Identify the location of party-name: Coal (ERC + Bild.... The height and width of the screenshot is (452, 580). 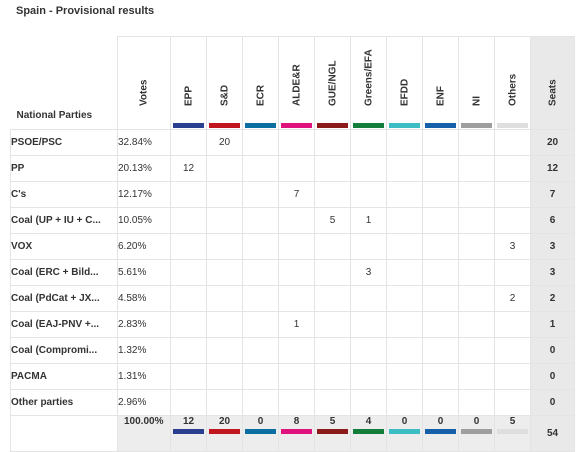
(64, 272).